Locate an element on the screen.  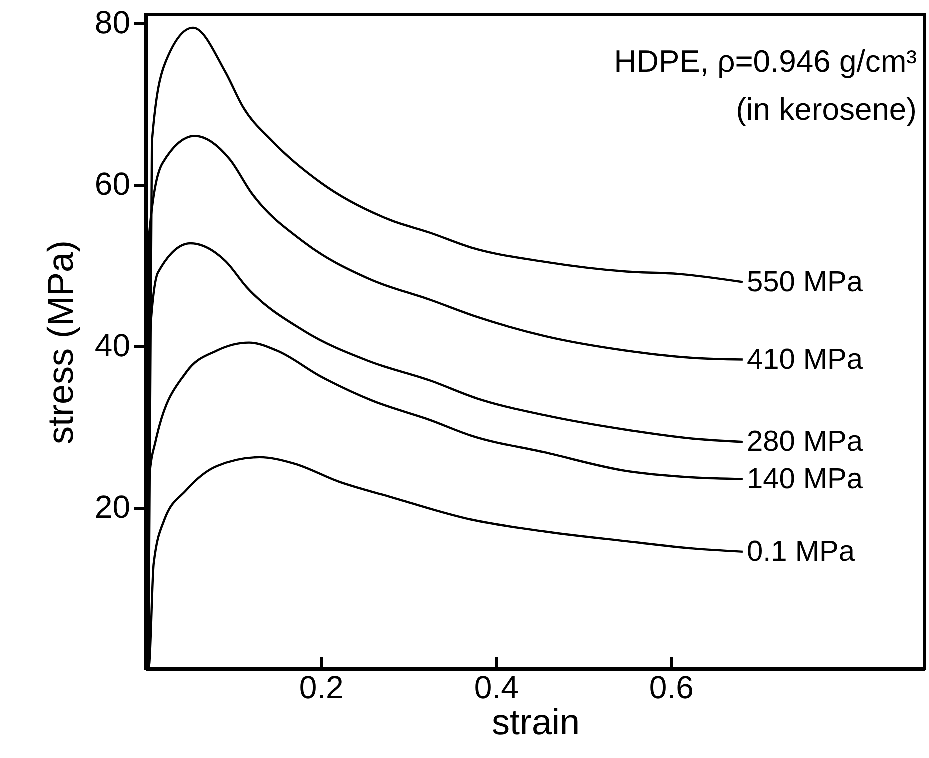
series-label: 0.1 MPa is located at coordinates (801, 552).